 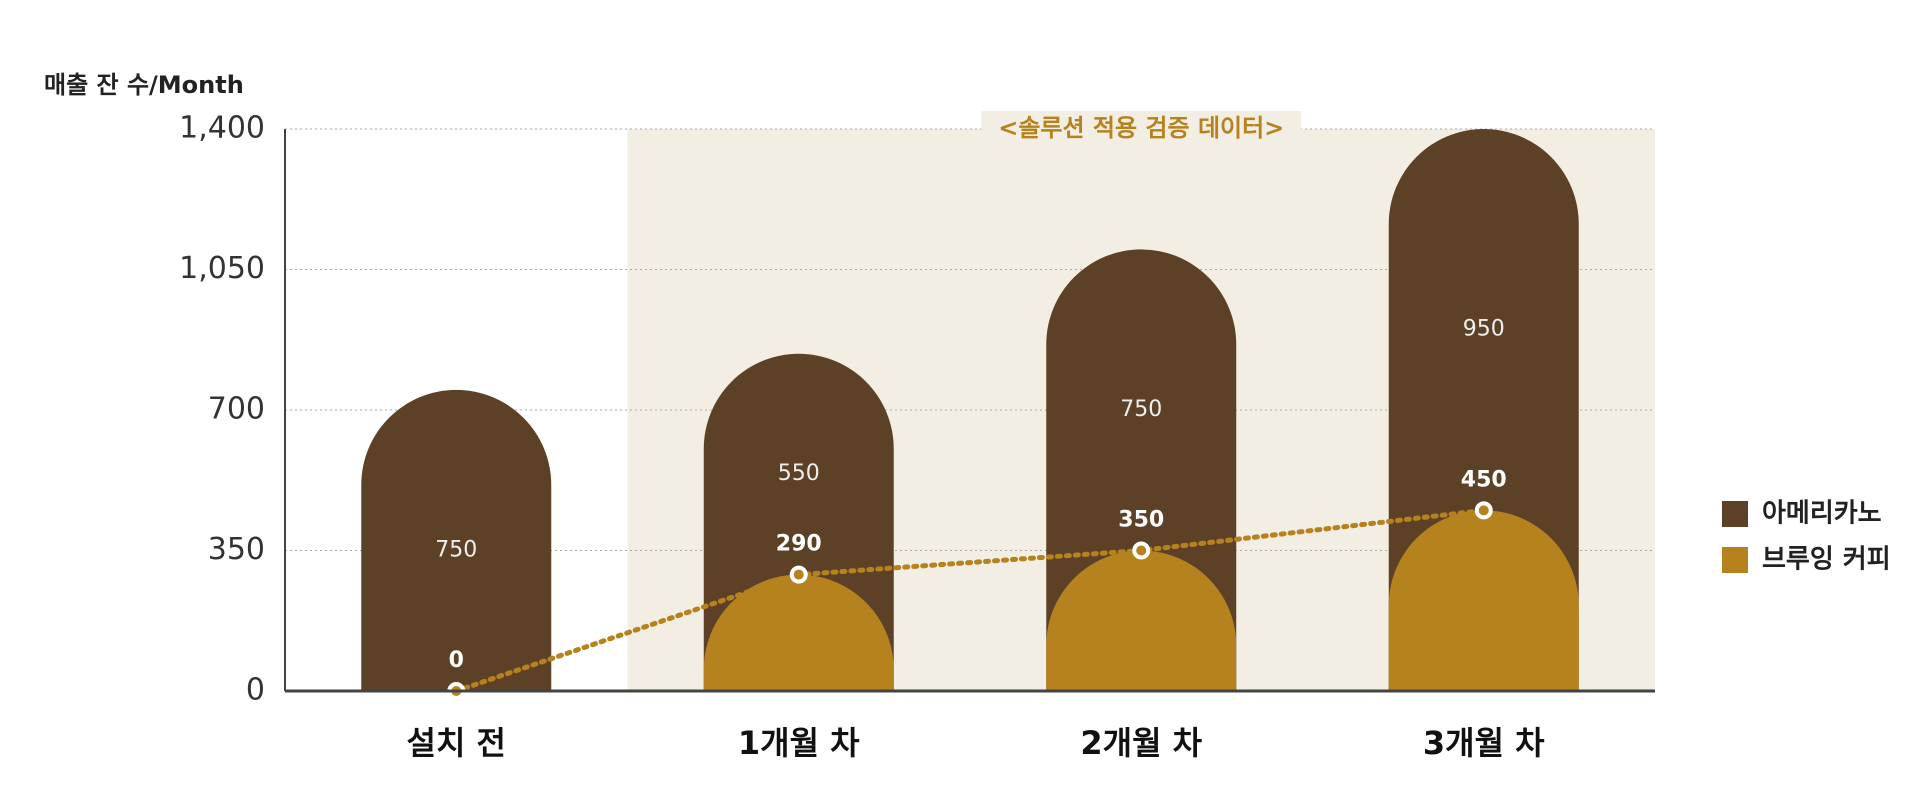 I want to click on annotation-bg, so click(x=1141, y=127).